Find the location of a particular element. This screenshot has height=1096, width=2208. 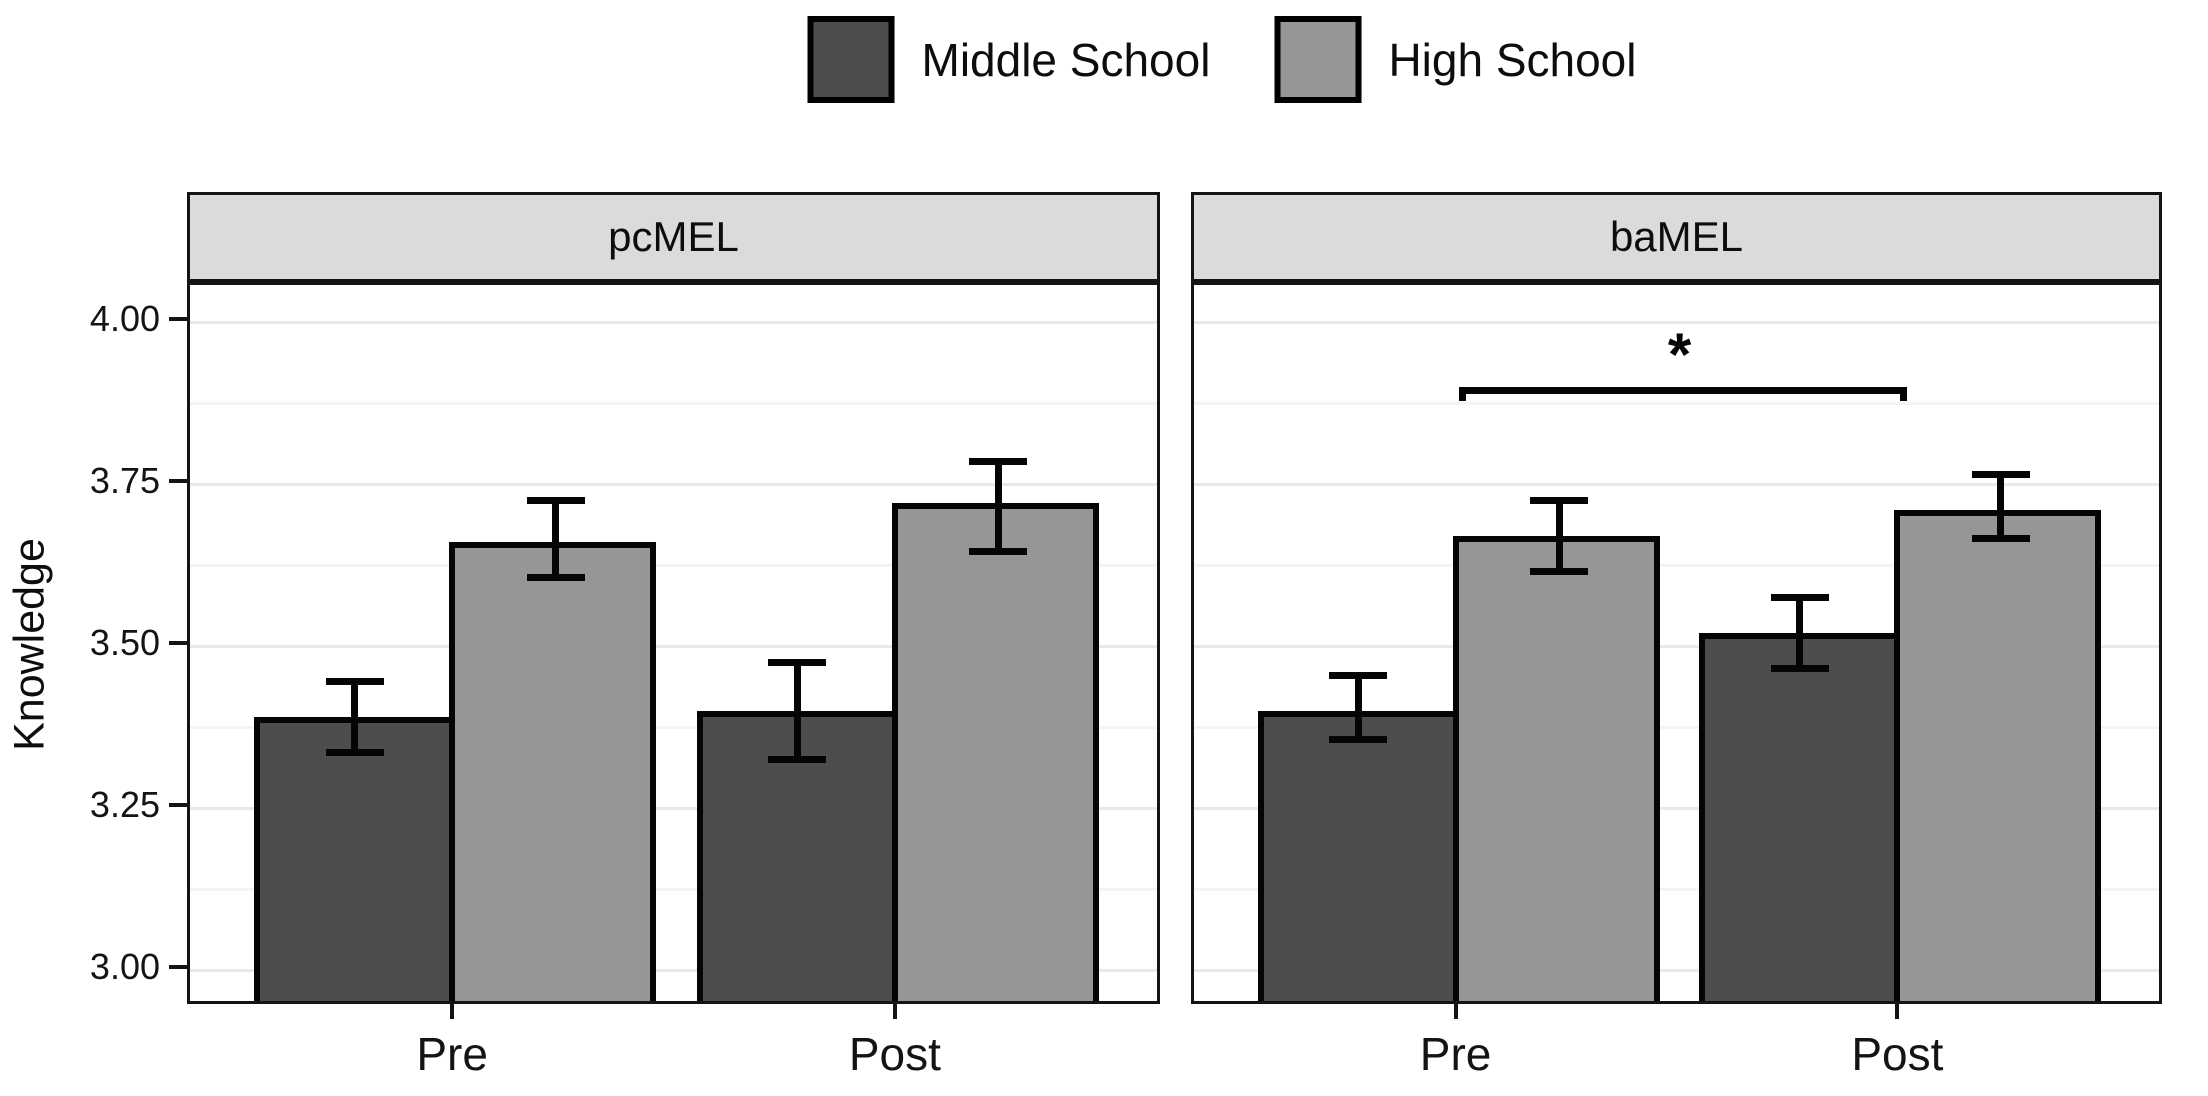

bar-pcMEL-post-high-school is located at coordinates (995, 752).